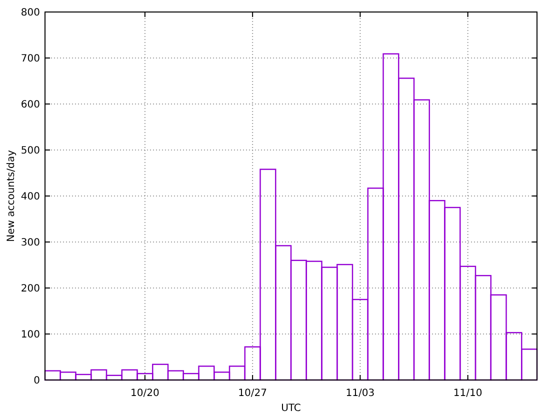 The image size is (554, 416). I want to click on x-tick-label: 10/20, so click(145, 393).